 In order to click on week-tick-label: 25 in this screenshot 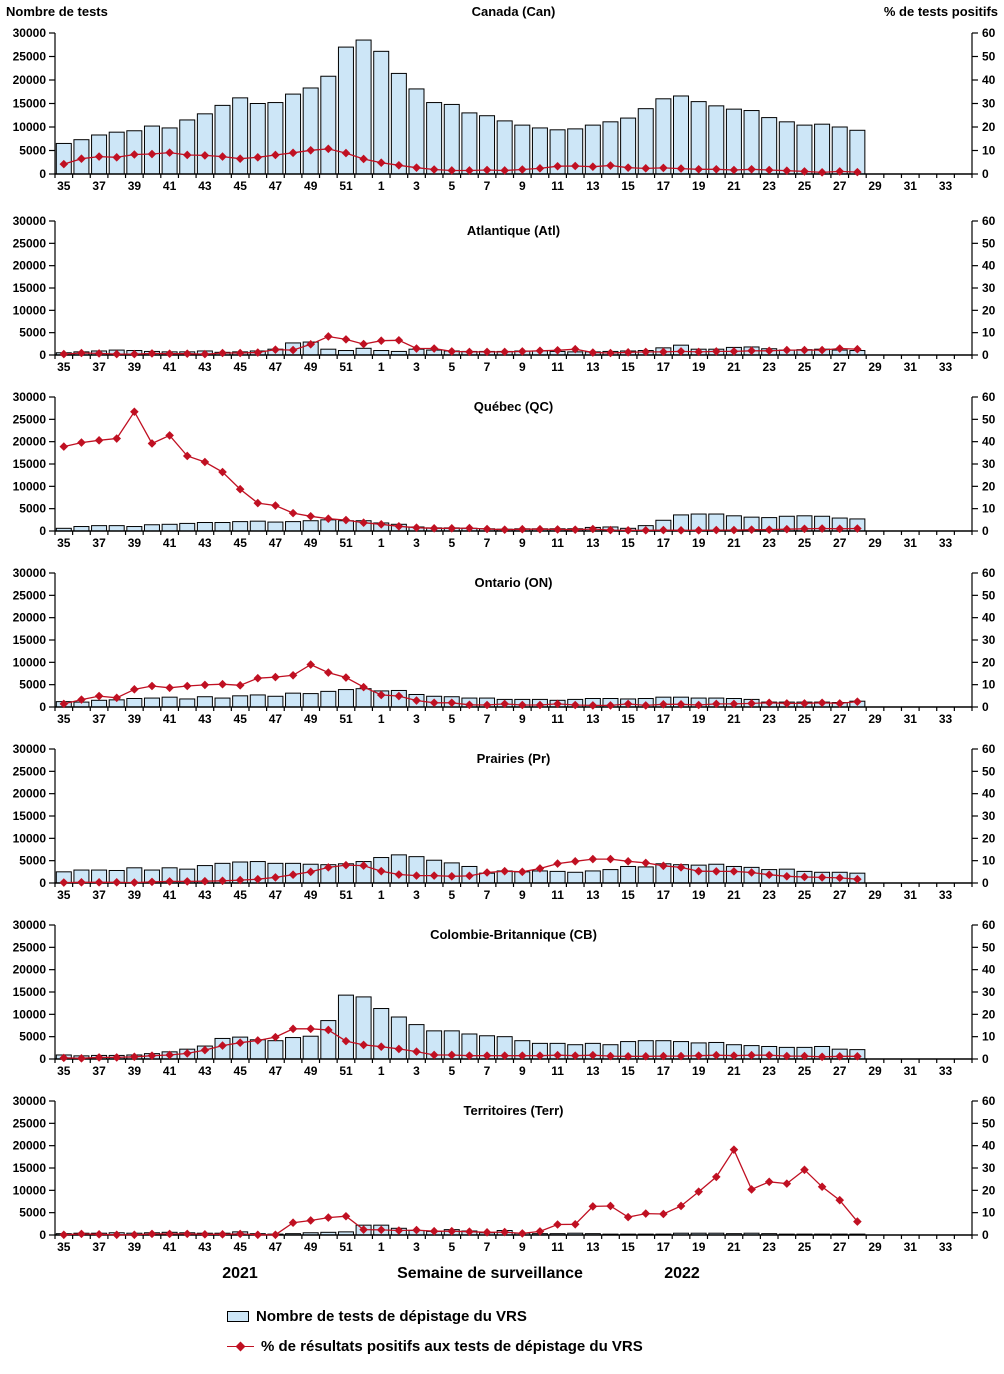, I will do `click(805, 719)`.